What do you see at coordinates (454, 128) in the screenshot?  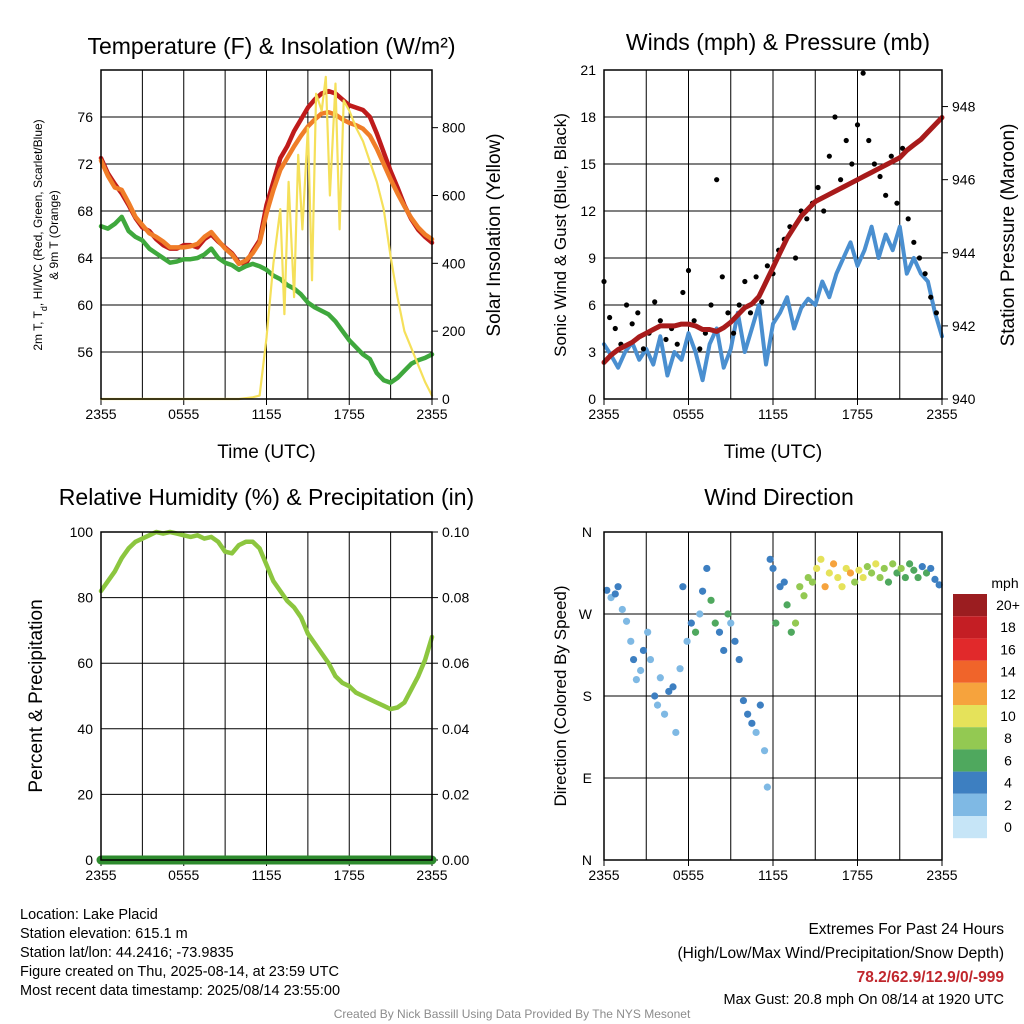 I see `temperature-y2tick-label: 800` at bounding box center [454, 128].